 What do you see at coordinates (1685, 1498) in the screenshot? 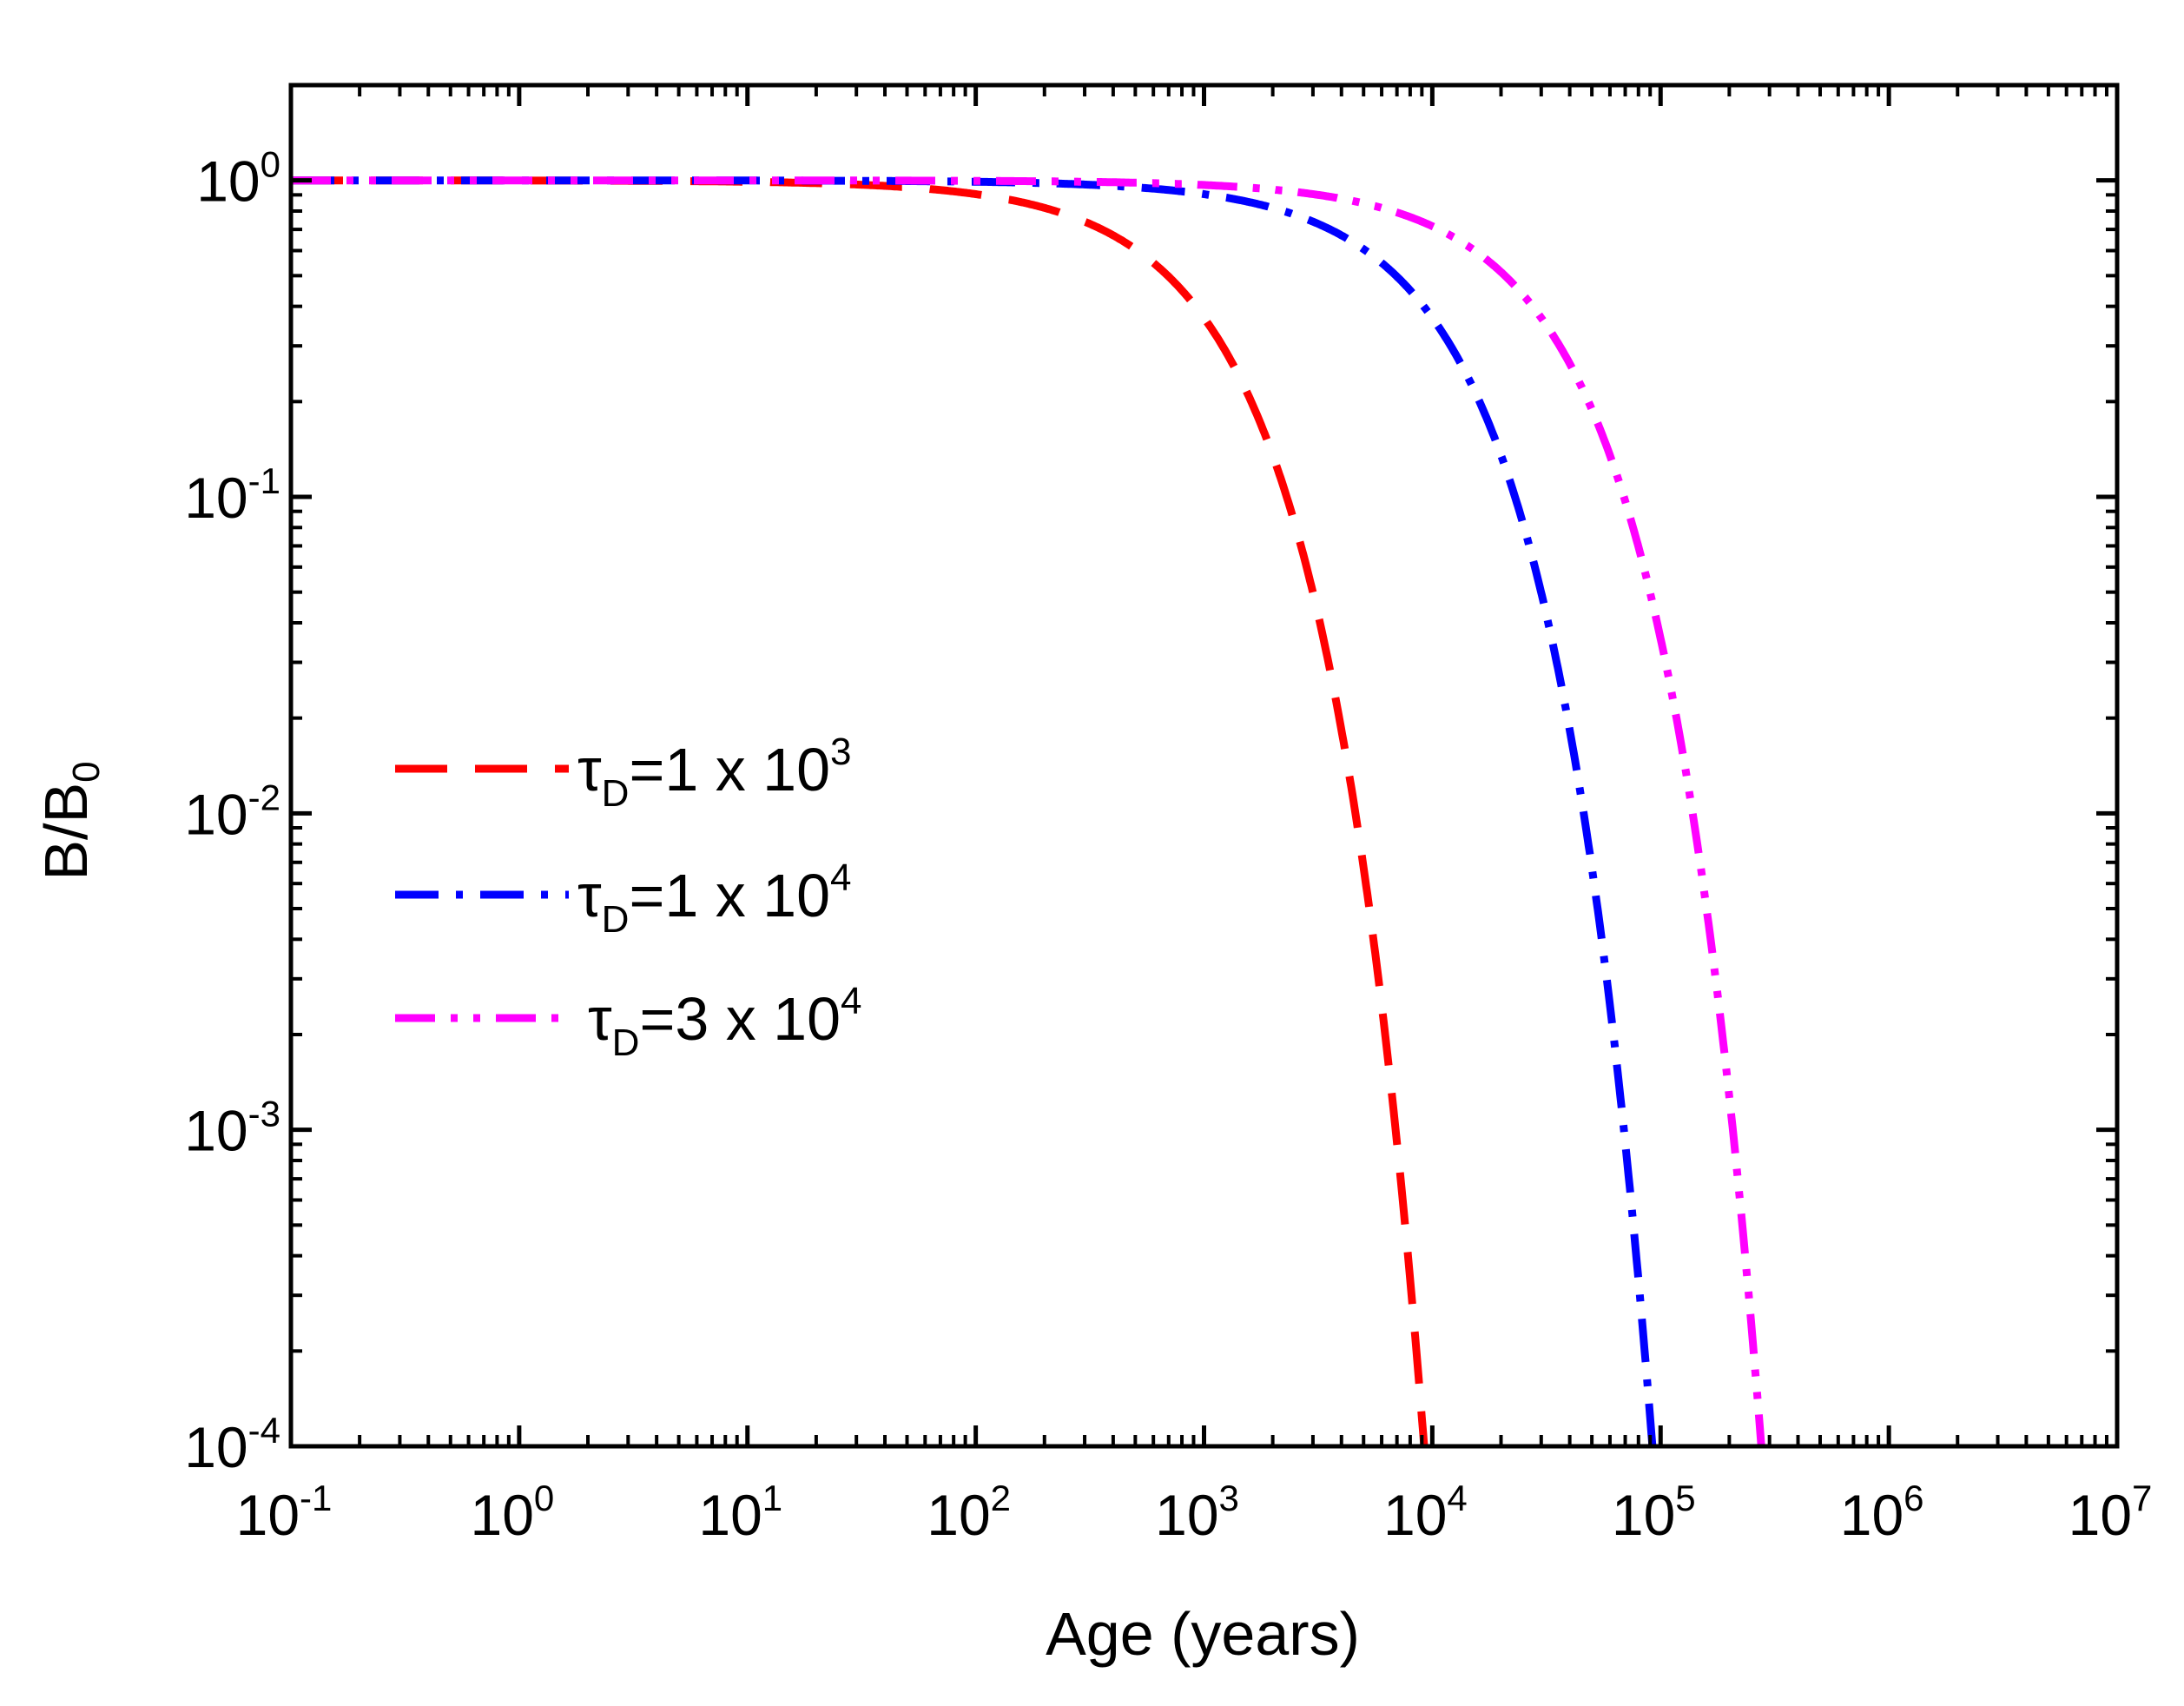
I see `x-tick-label-exp: 5` at bounding box center [1685, 1498].